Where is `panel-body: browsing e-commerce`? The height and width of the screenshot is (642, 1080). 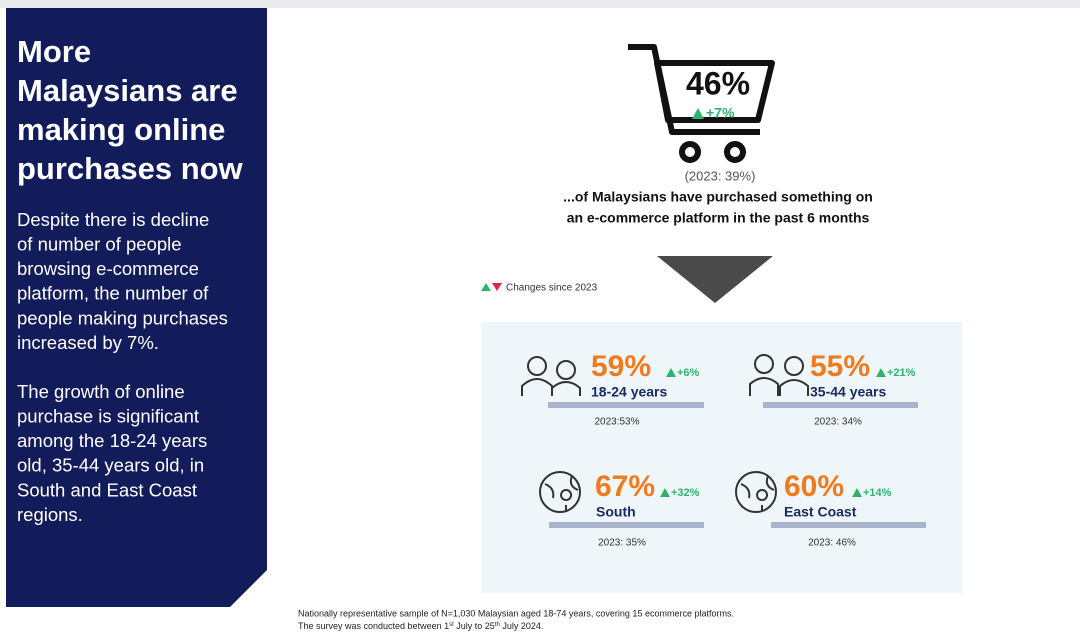
panel-body: browsing e-commerce is located at coordinates (108, 268).